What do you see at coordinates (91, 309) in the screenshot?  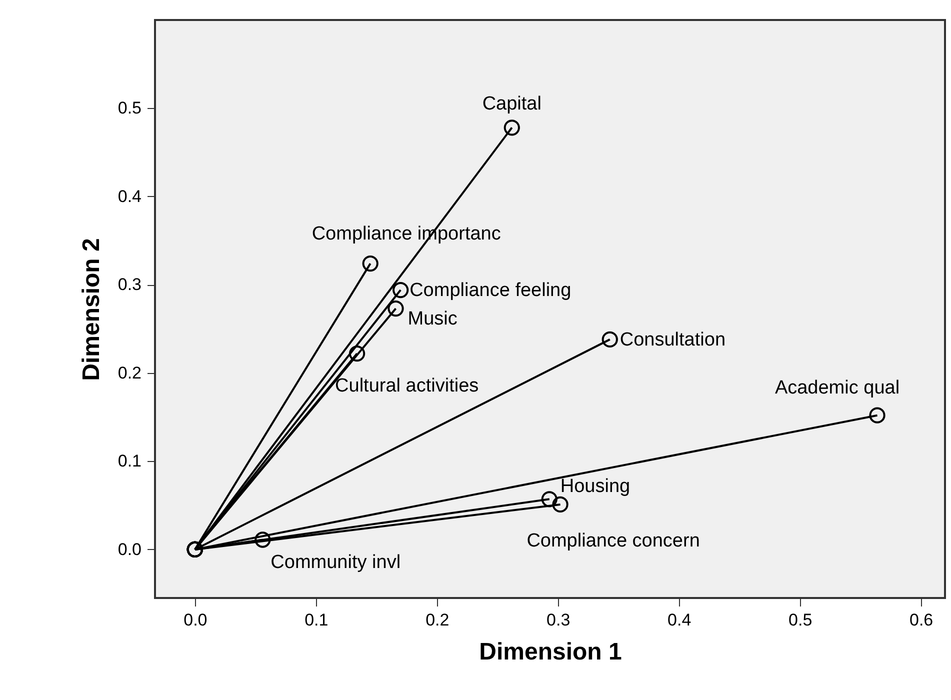 I see `y-axis-title: Dimension 2` at bounding box center [91, 309].